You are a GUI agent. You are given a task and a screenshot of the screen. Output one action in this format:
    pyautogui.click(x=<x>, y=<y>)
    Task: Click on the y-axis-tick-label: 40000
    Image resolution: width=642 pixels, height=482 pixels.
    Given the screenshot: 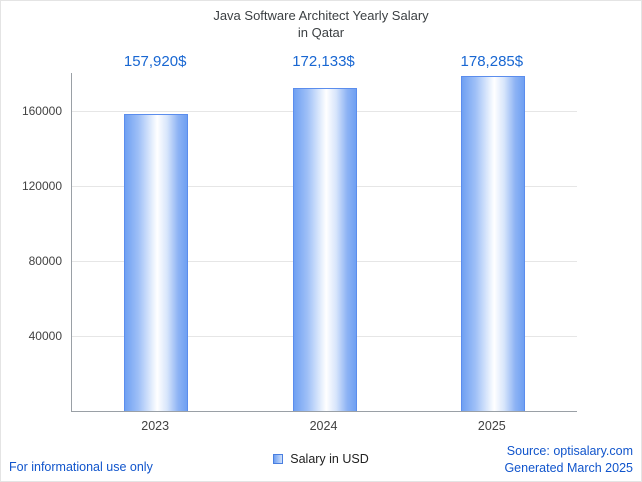 What is the action you would take?
    pyautogui.click(x=45, y=335)
    